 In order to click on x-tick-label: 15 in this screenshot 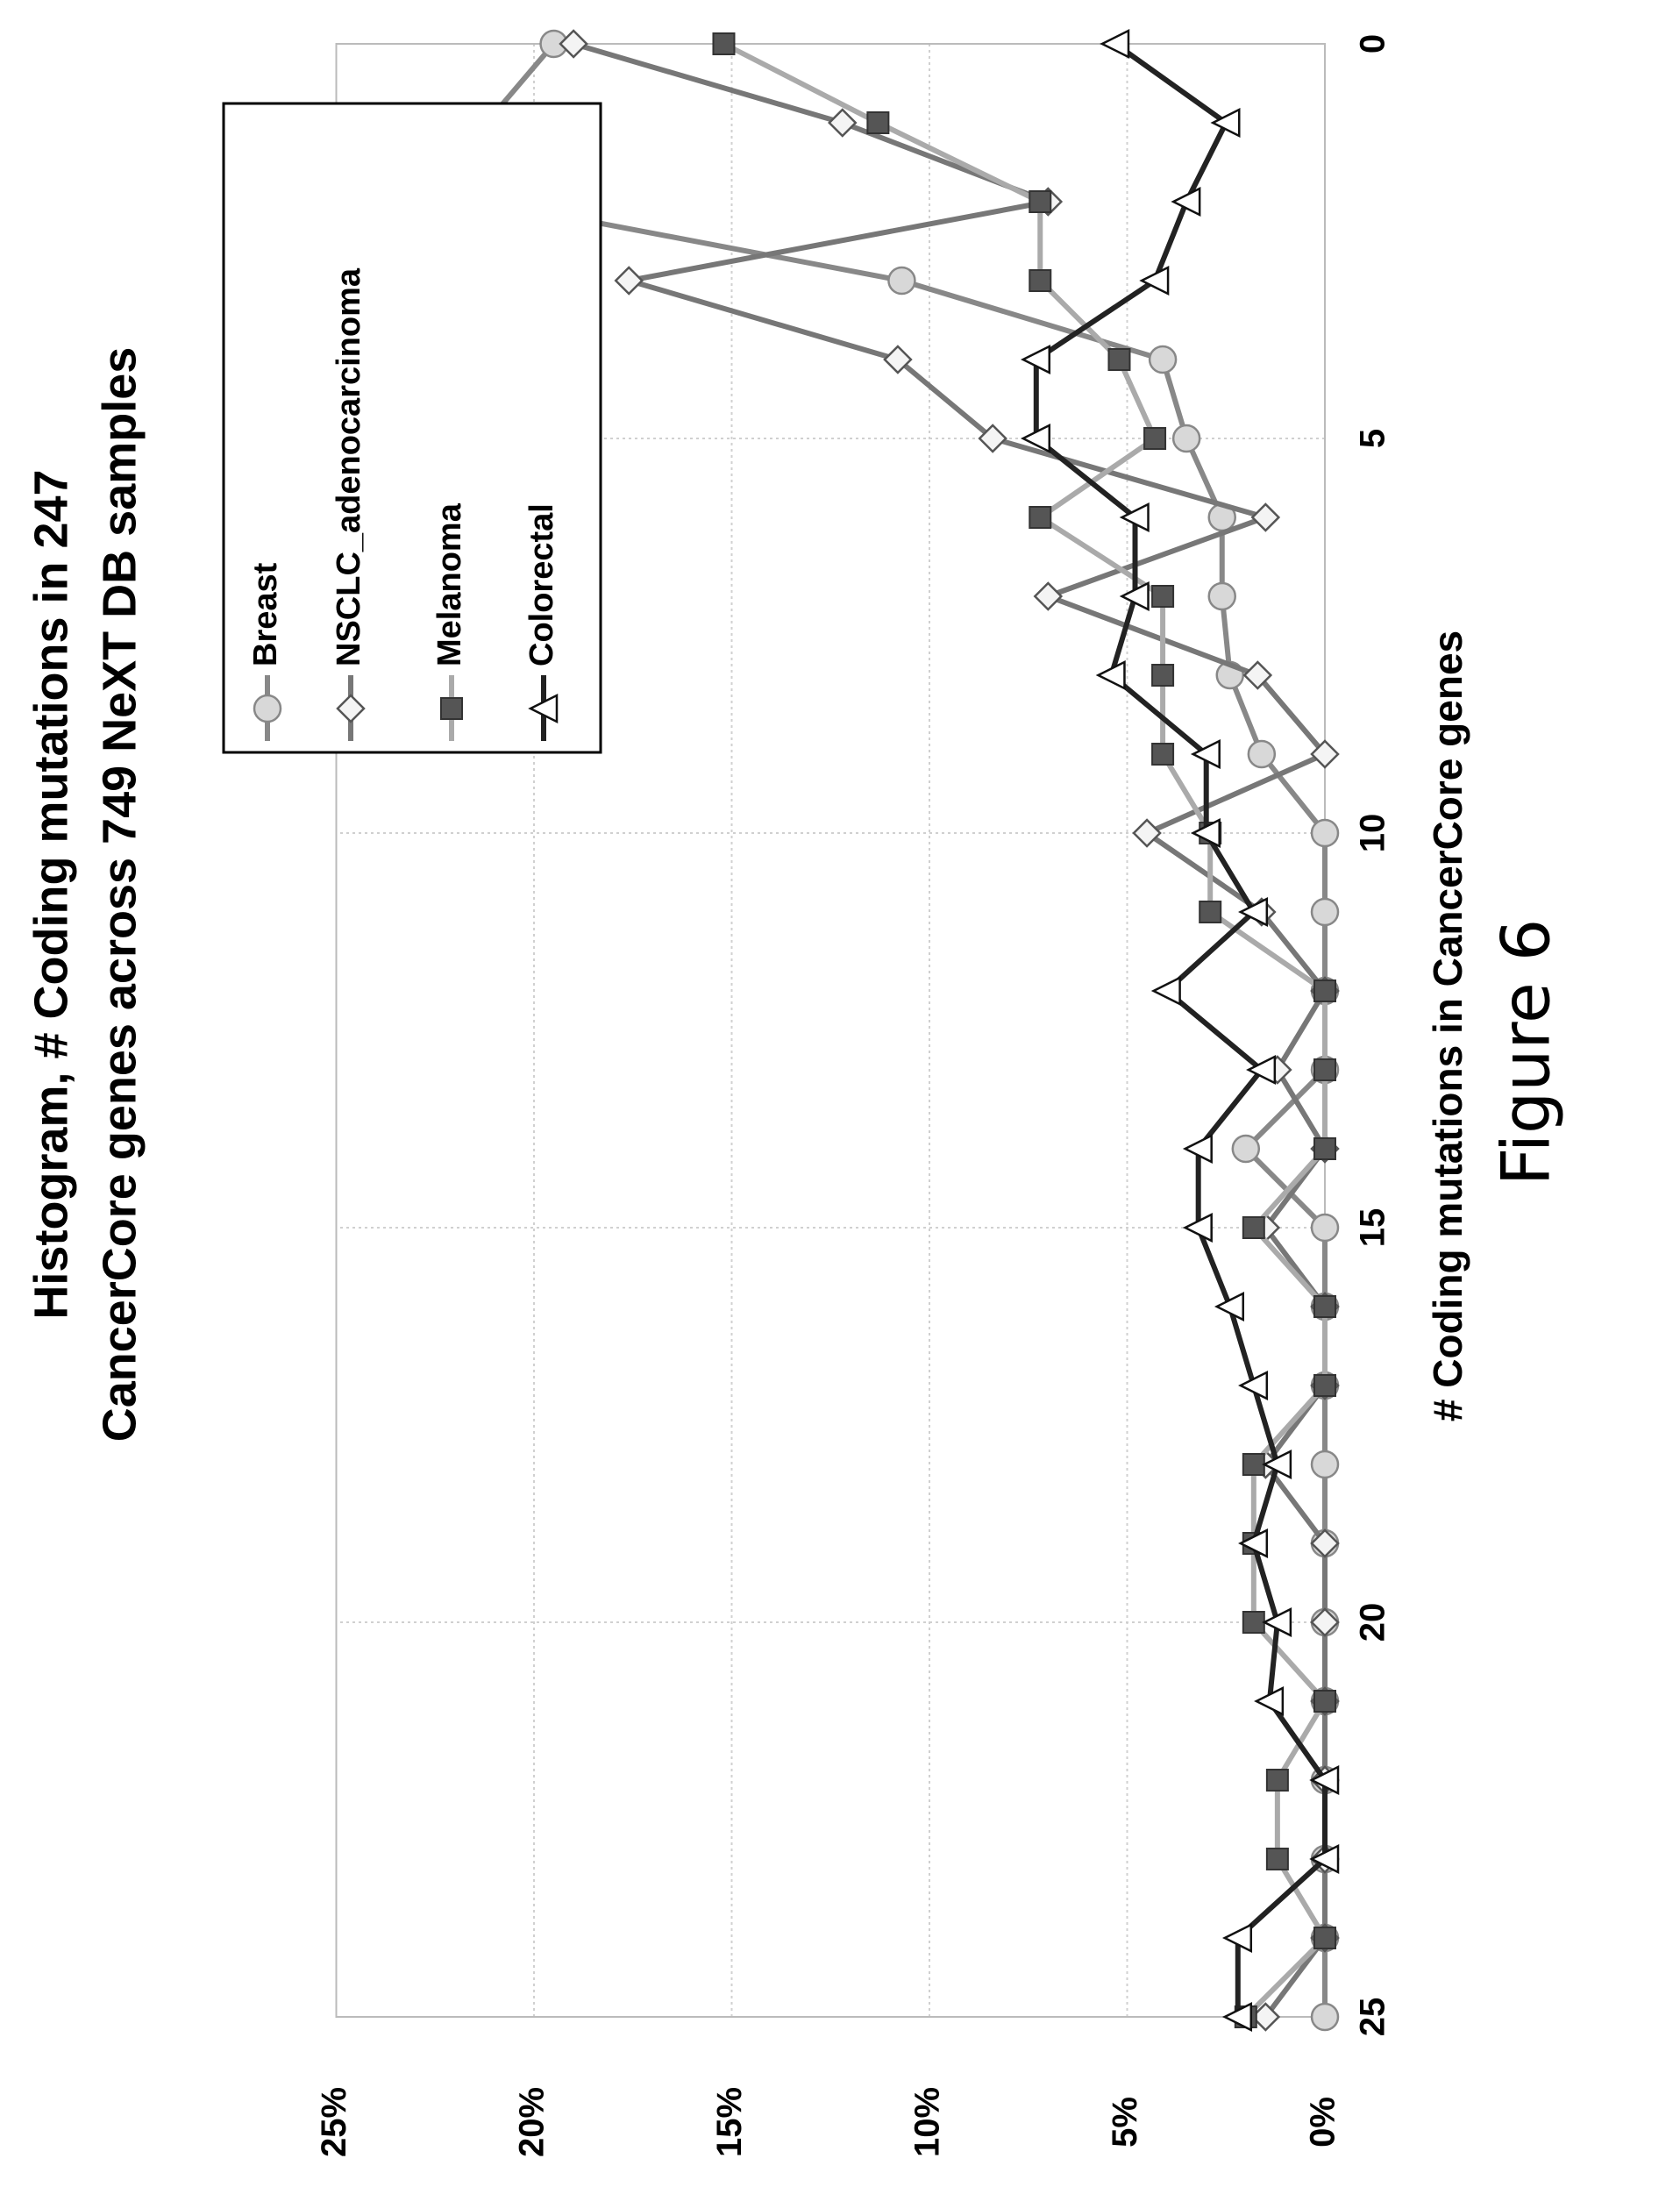, I will do `click(1373, 1228)`.